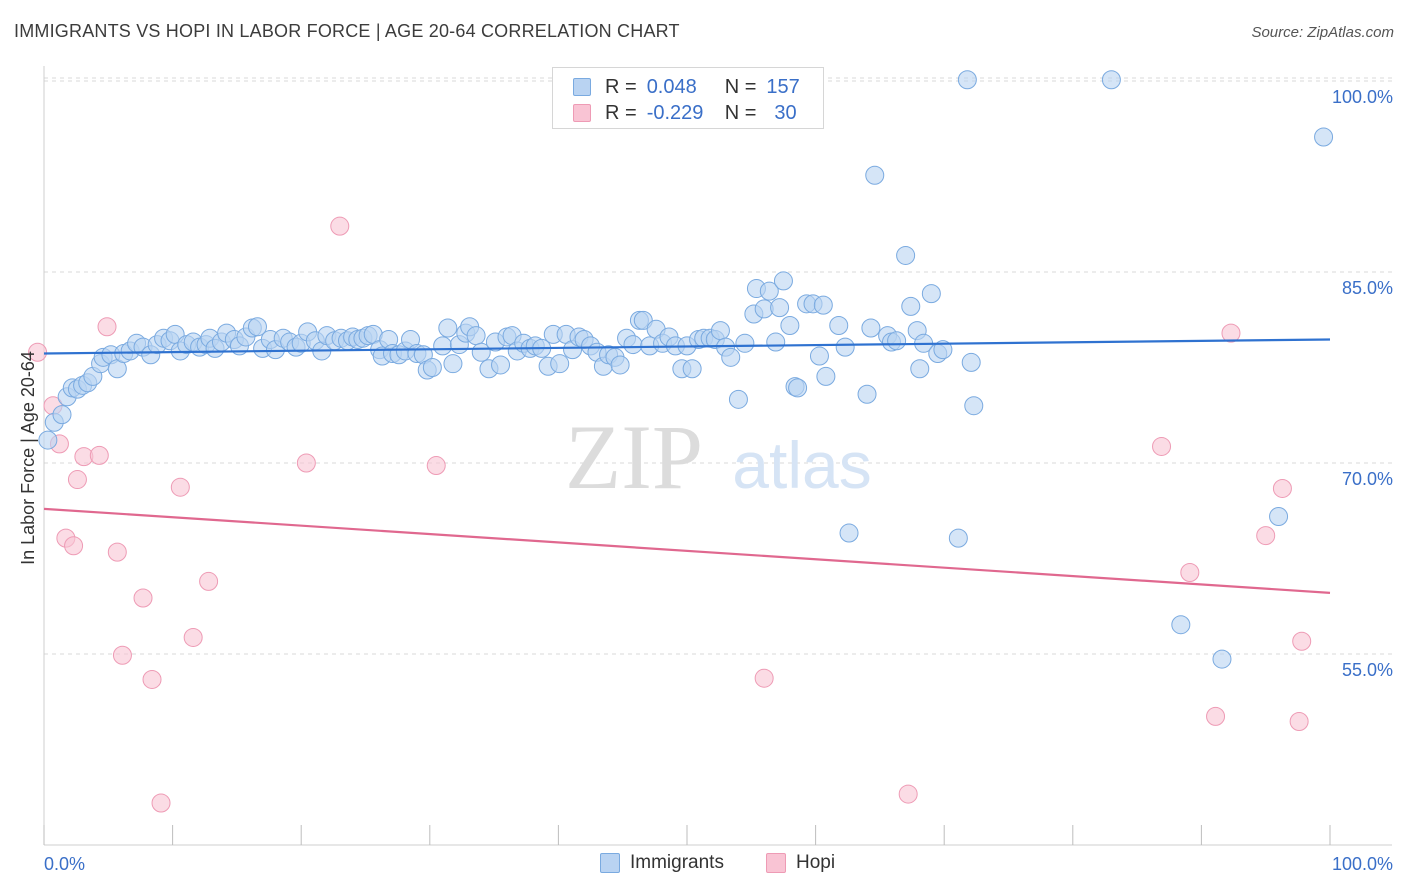 This screenshot has width=1406, height=892. Describe the element at coordinates (783, 86) in the screenshot. I see `legend-n-value: 157` at that location.